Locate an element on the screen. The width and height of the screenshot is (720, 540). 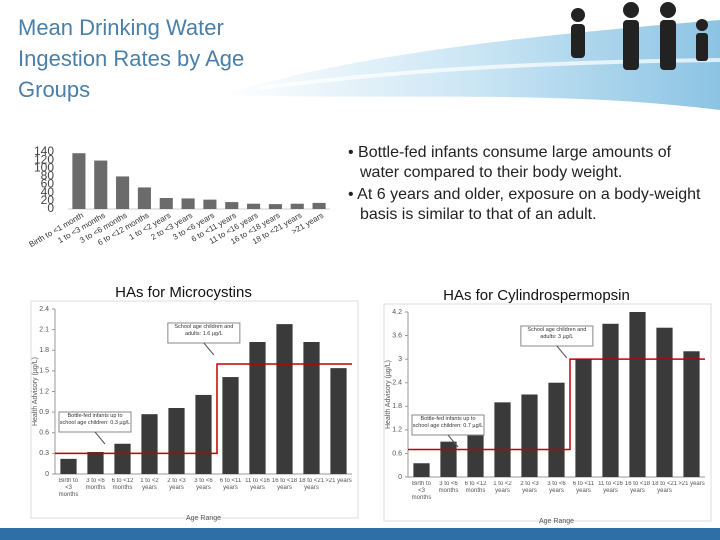
chart-title: HAs for Cylindrospermopsin is located at coordinates (536, 295).